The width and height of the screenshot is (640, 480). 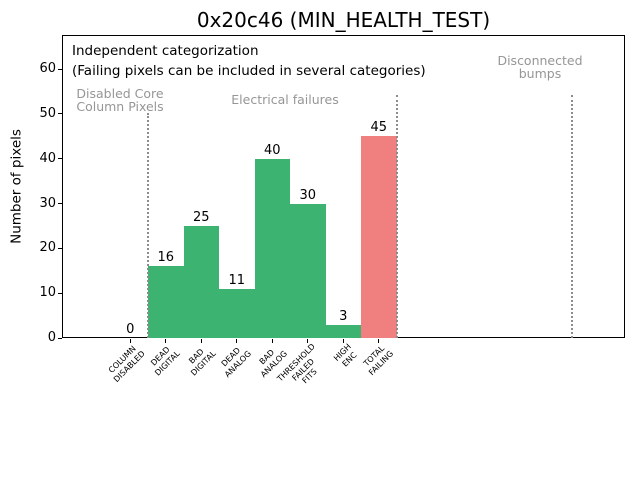 I want to click on y-tick-label: 0, so click(x=51, y=337).